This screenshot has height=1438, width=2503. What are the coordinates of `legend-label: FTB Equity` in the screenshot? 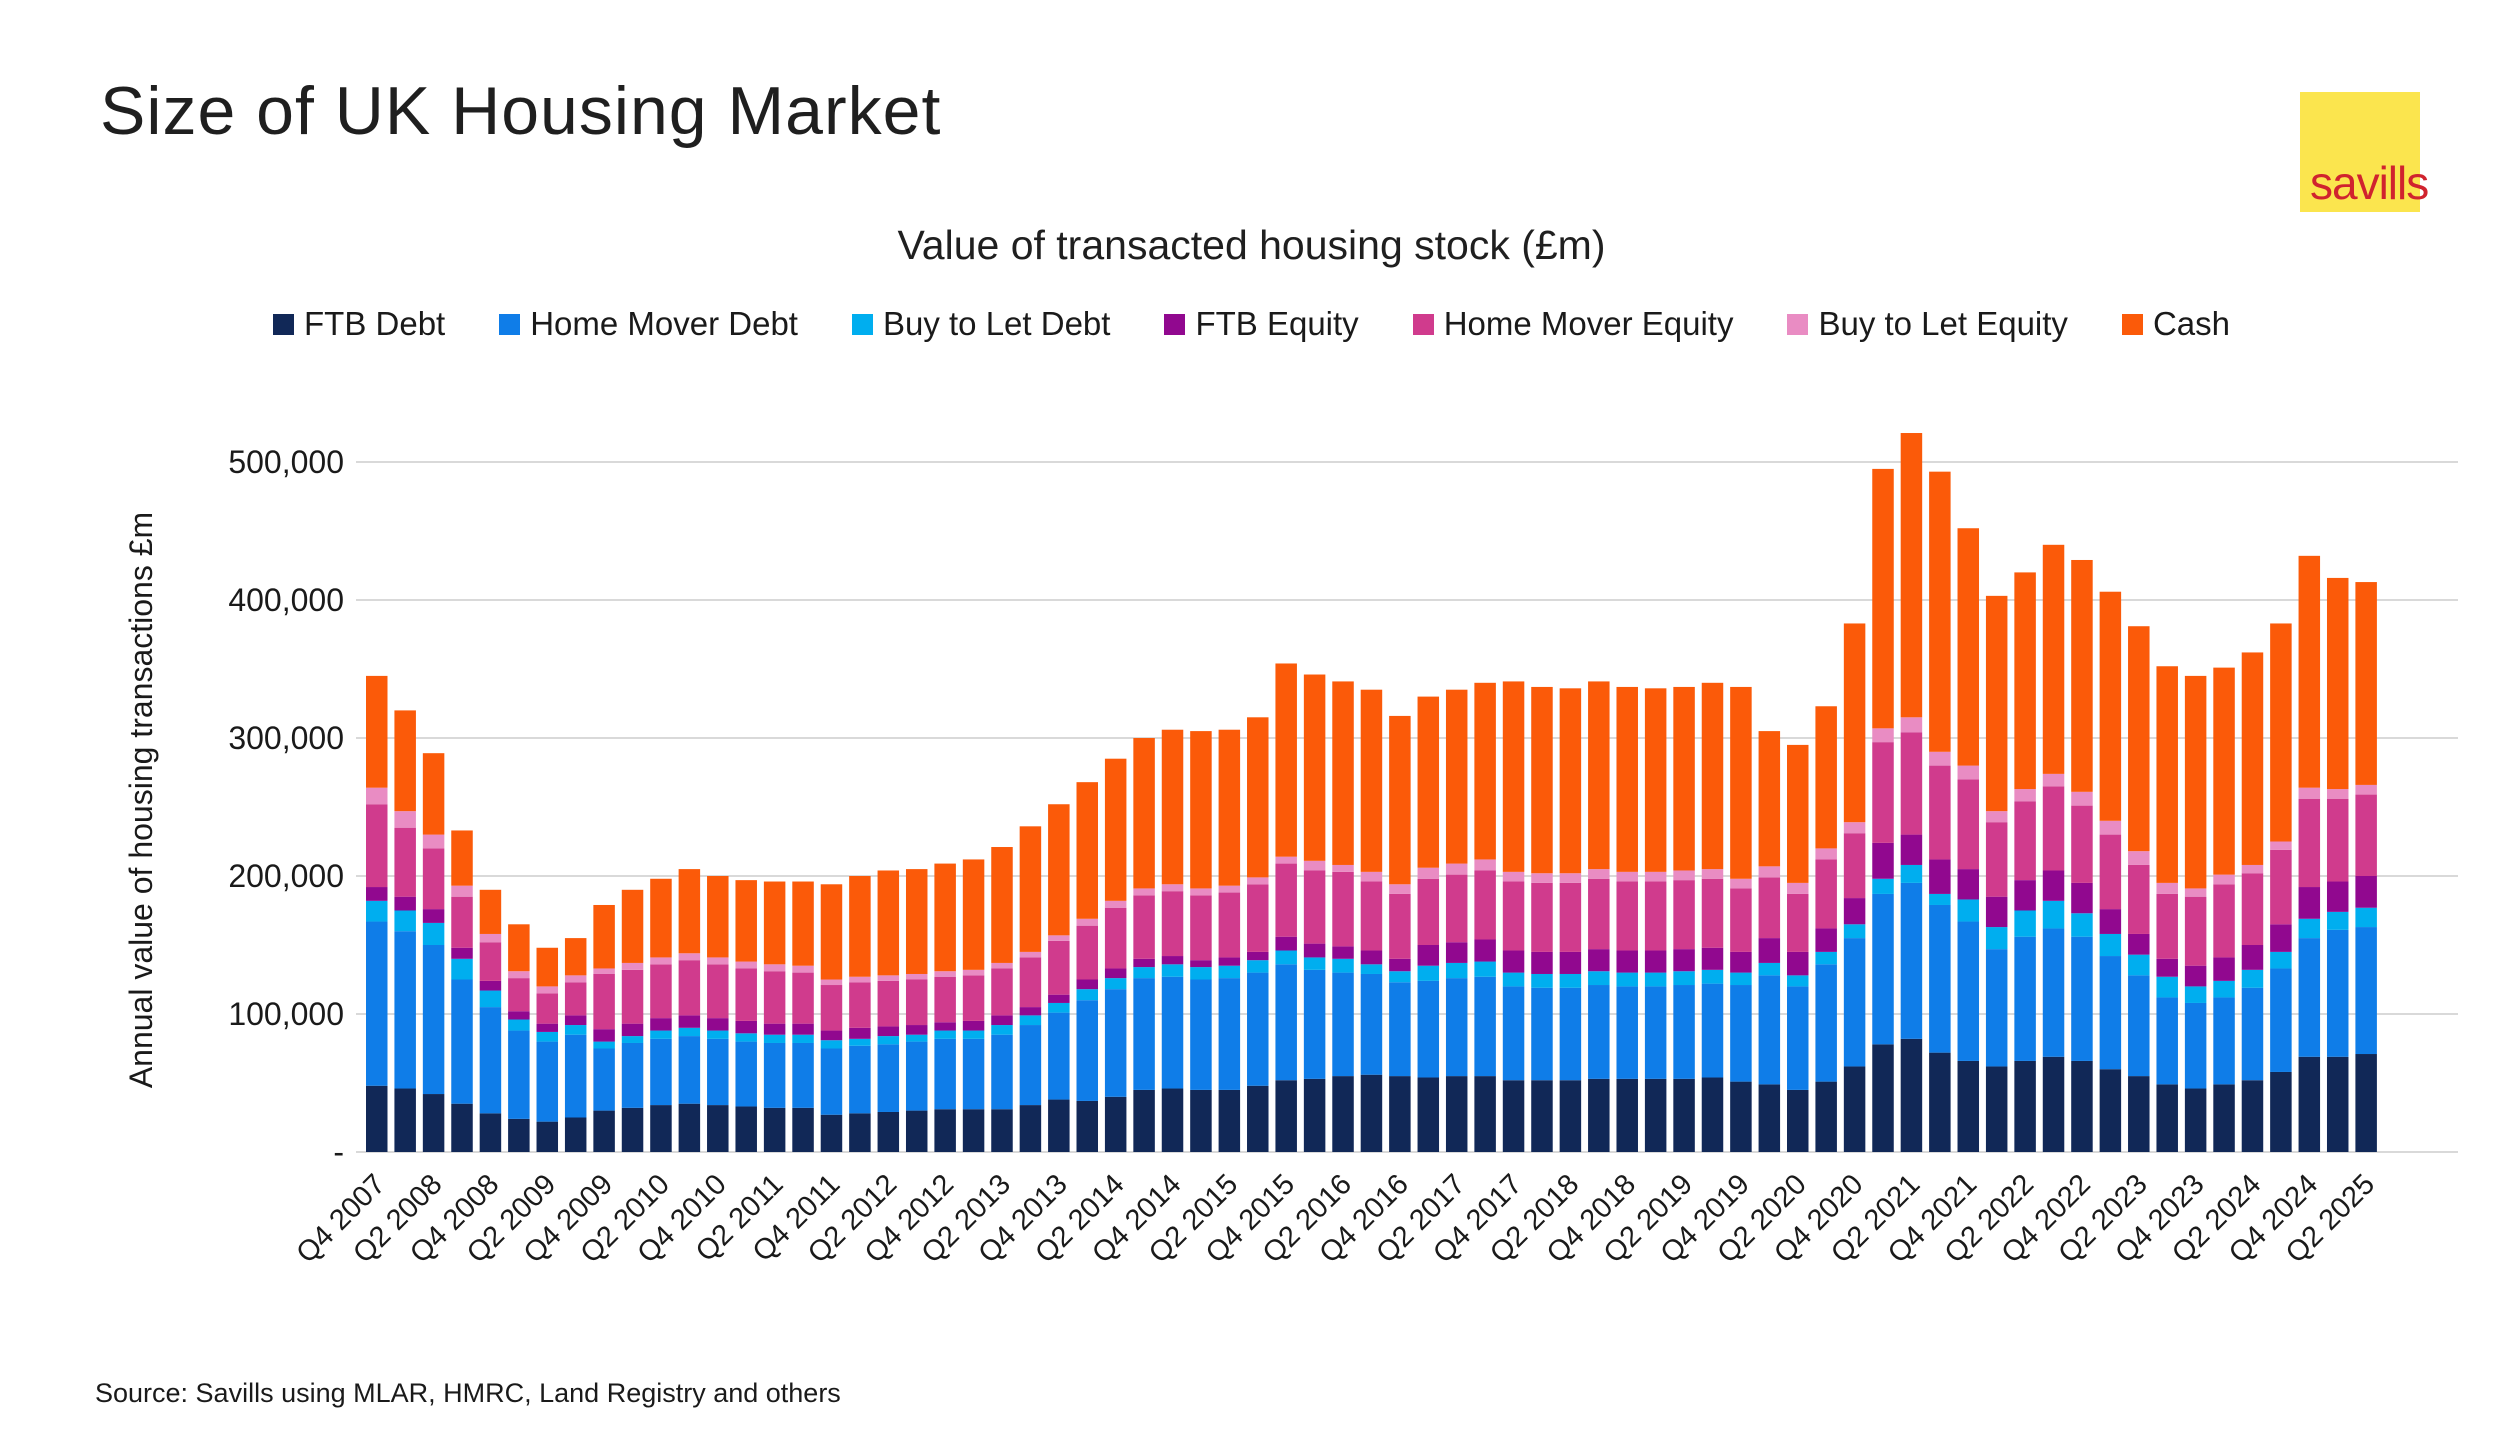 It's located at (1277, 323).